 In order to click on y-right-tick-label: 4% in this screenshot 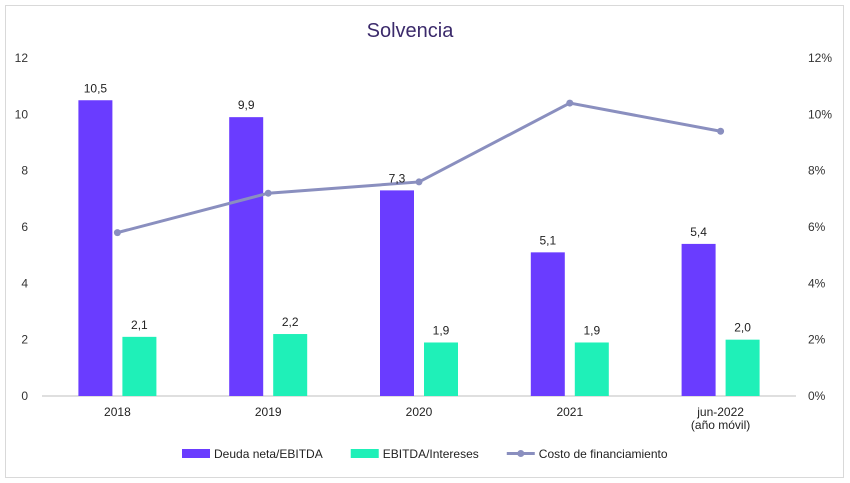, I will do `click(817, 283)`.